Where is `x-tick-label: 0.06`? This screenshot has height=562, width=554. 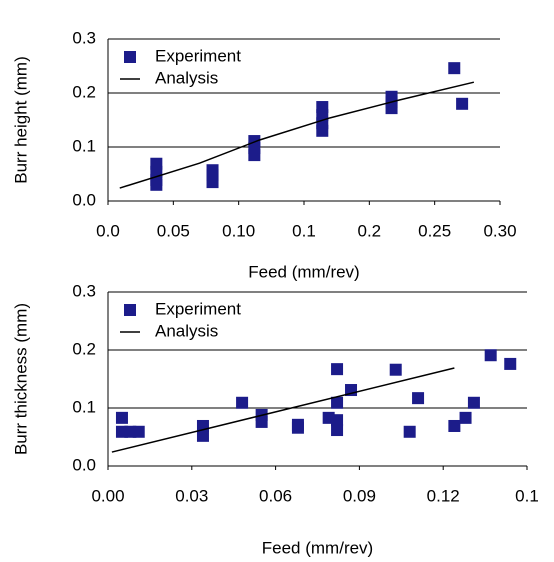
x-tick-label: 0.06 is located at coordinates (275, 495).